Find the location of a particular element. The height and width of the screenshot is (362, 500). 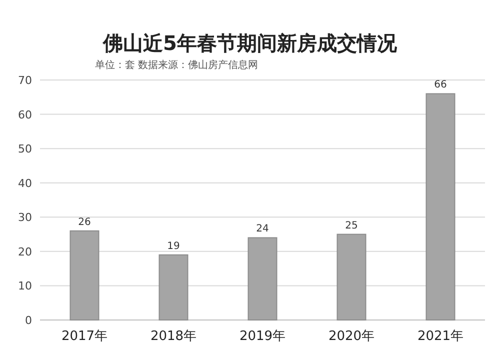

x-tick-label: 2017年 is located at coordinates (84, 336).